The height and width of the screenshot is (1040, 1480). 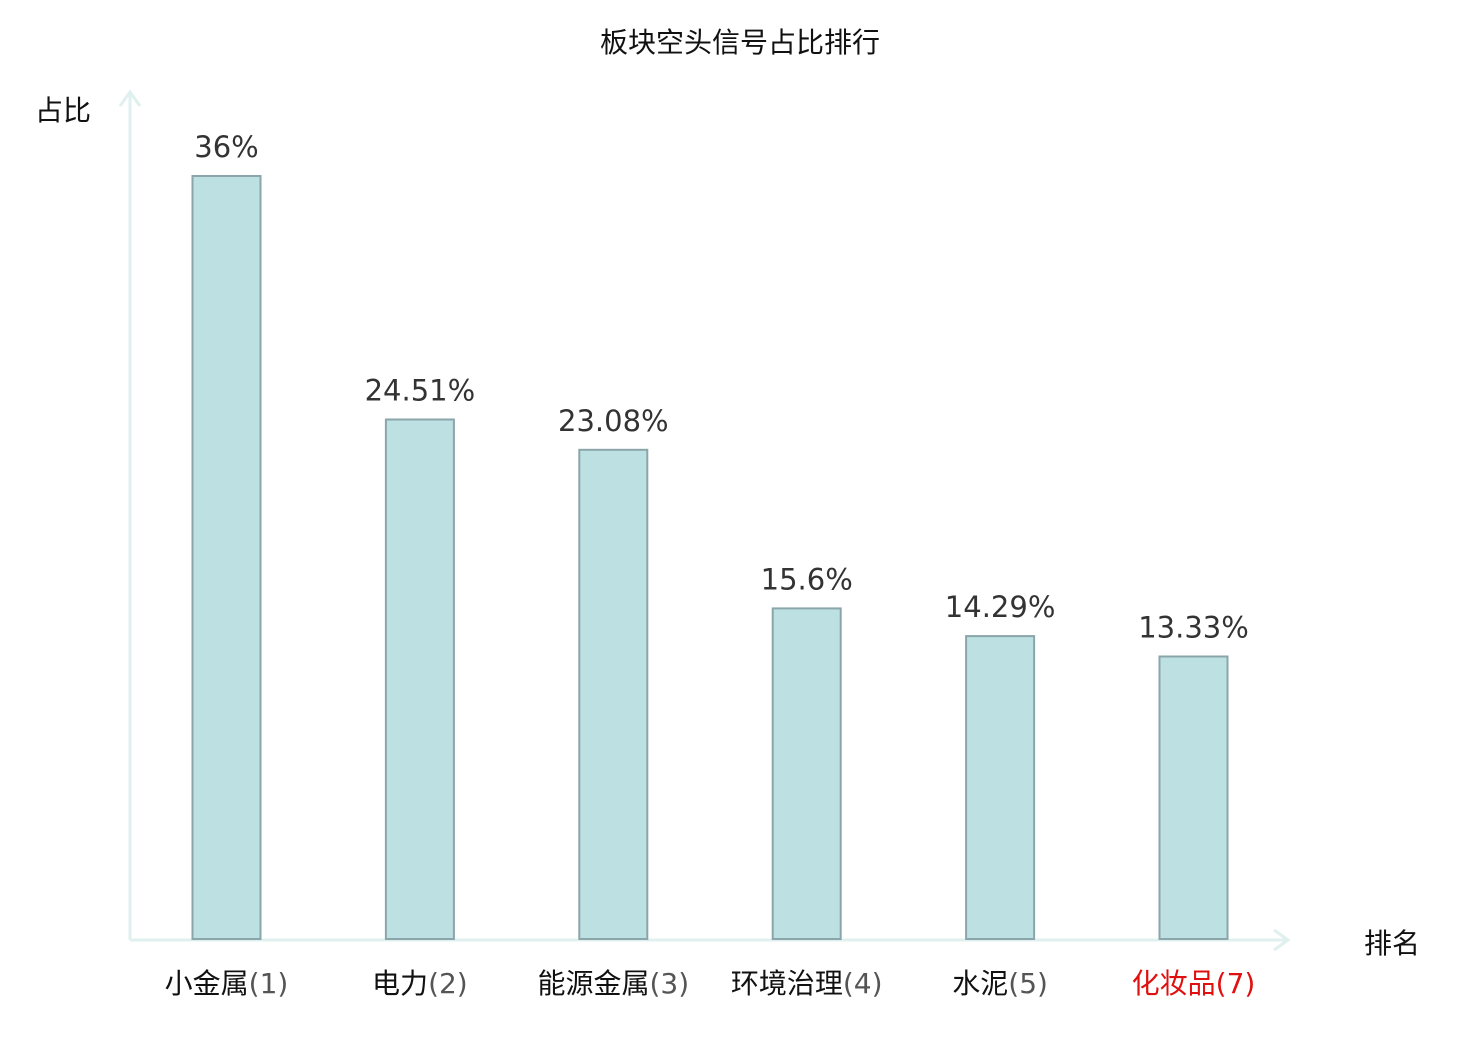 I want to click on value-label-2: 24.51%, so click(x=420, y=391).